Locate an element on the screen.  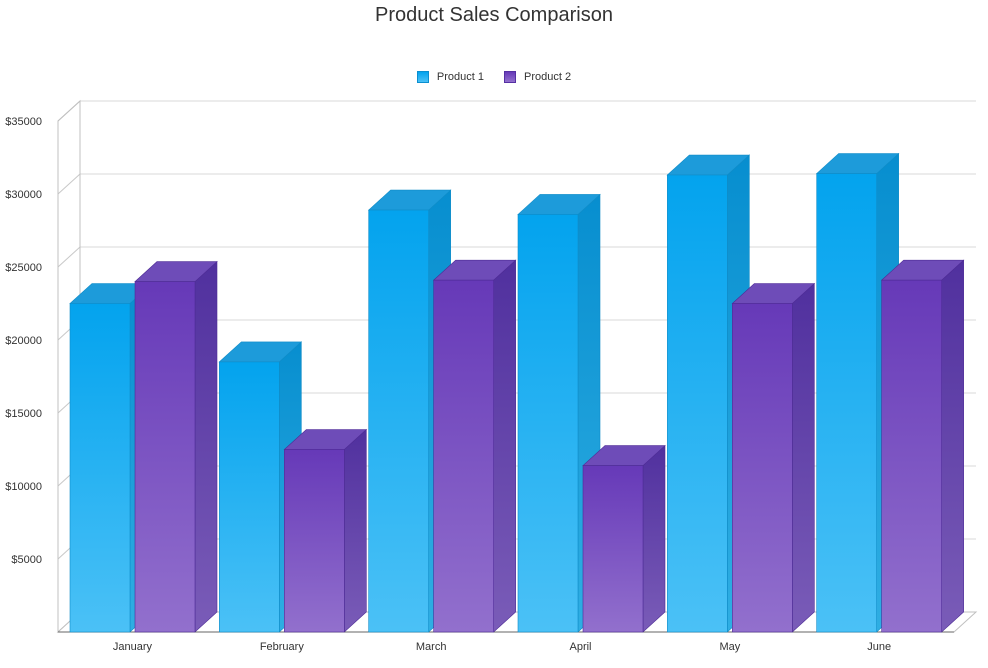
y-tick-label: $15000 is located at coordinates (23, 414).